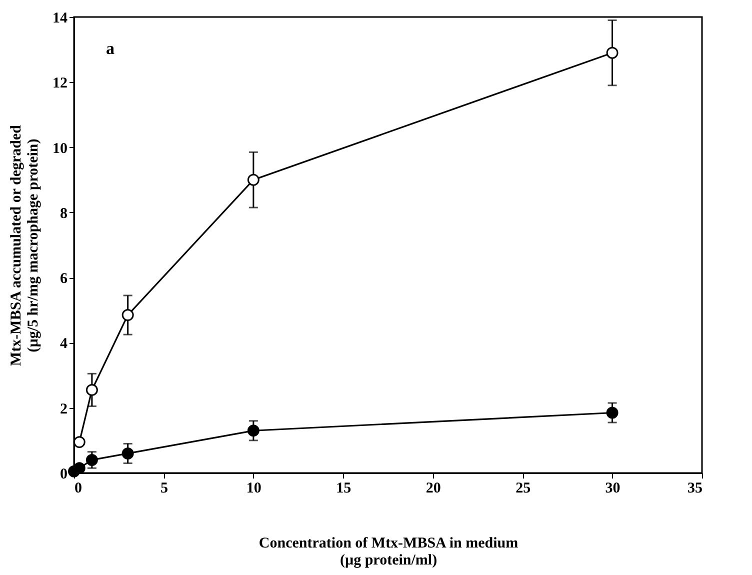  I want to click on x-tick-label: 0, so click(78, 488).